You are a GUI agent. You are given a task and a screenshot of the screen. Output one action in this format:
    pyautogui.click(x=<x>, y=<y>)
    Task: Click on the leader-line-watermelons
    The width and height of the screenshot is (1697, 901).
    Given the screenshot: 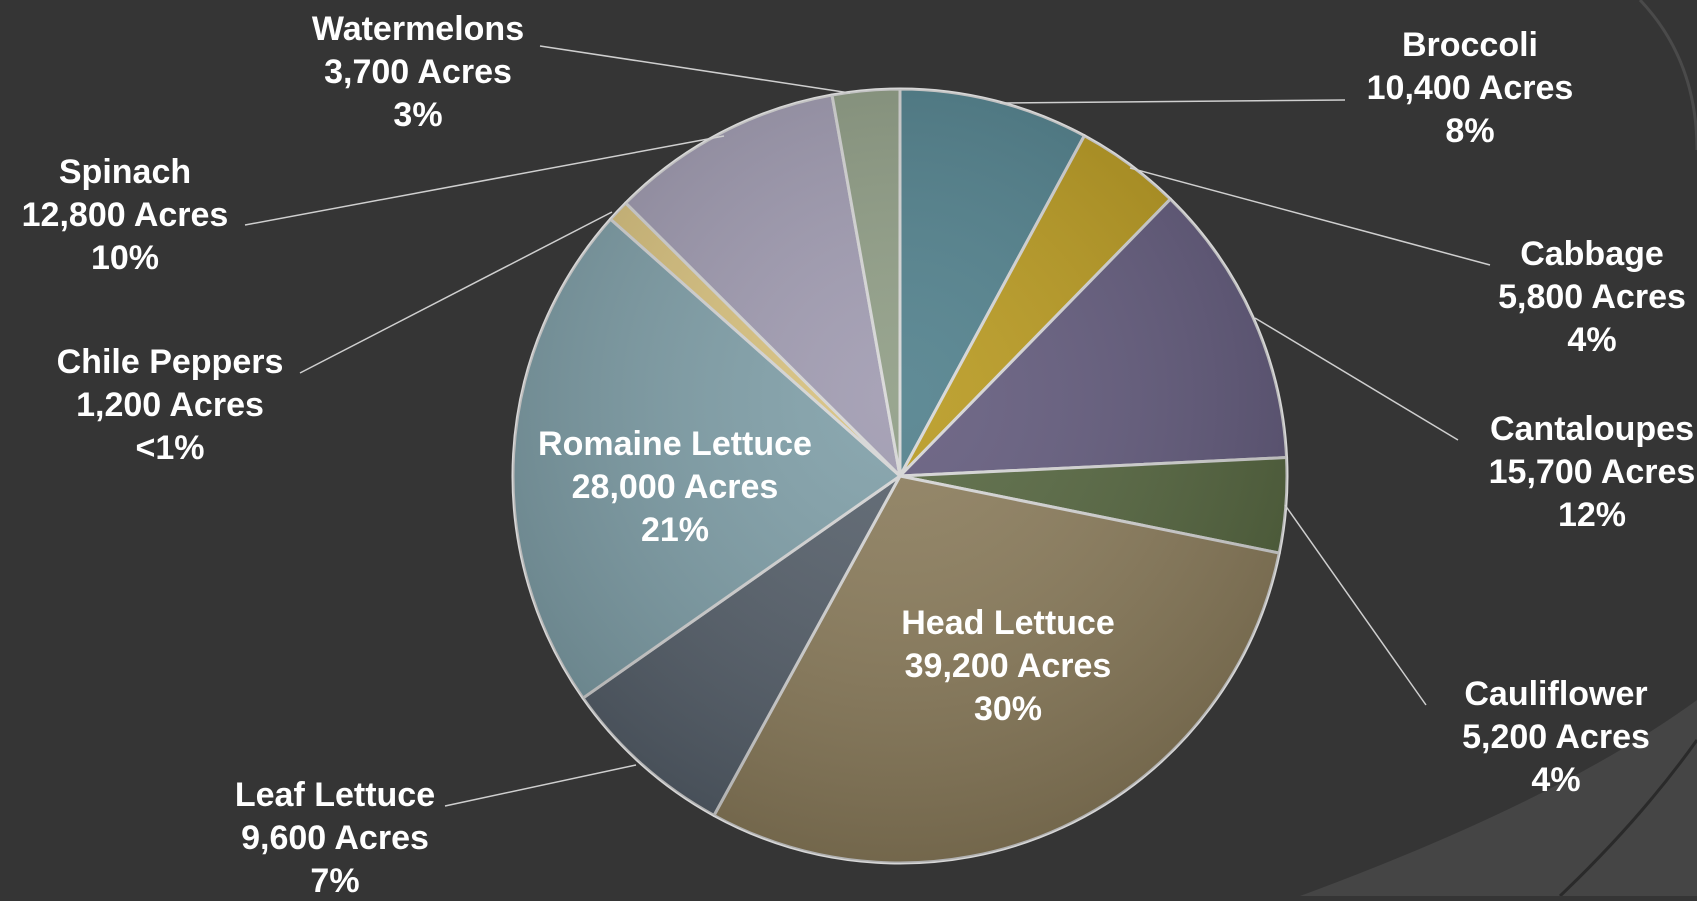 What is the action you would take?
    pyautogui.click(x=695, y=69)
    